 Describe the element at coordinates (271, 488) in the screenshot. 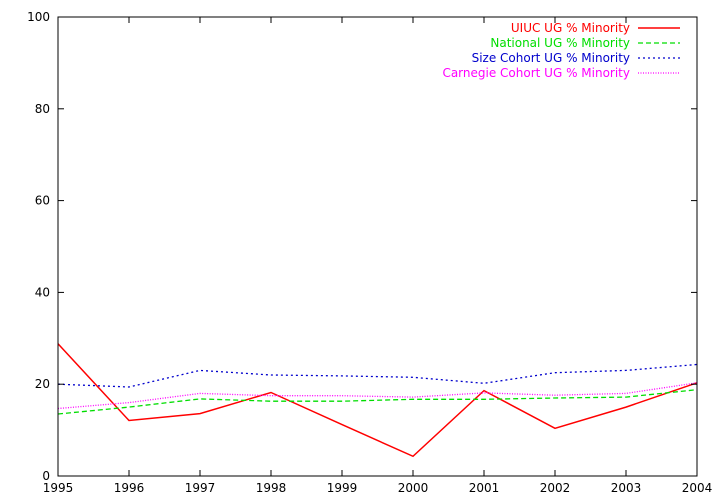

I see `x-tick-label: 1998` at that location.